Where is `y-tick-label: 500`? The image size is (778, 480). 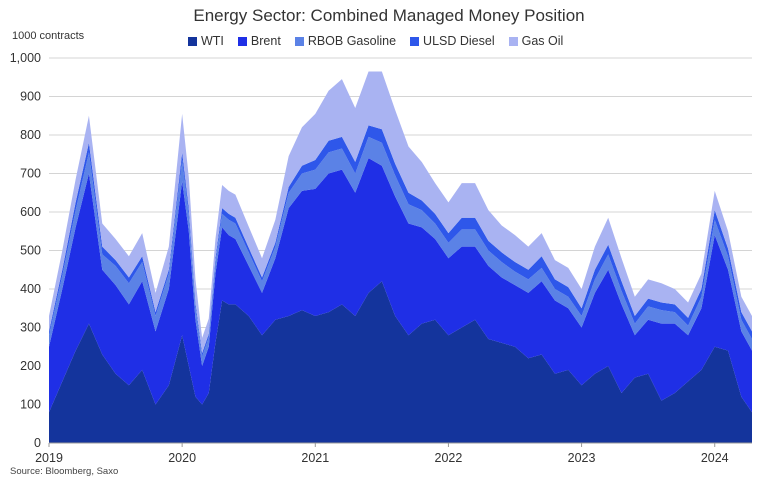
y-tick-label: 500 is located at coordinates (30, 251).